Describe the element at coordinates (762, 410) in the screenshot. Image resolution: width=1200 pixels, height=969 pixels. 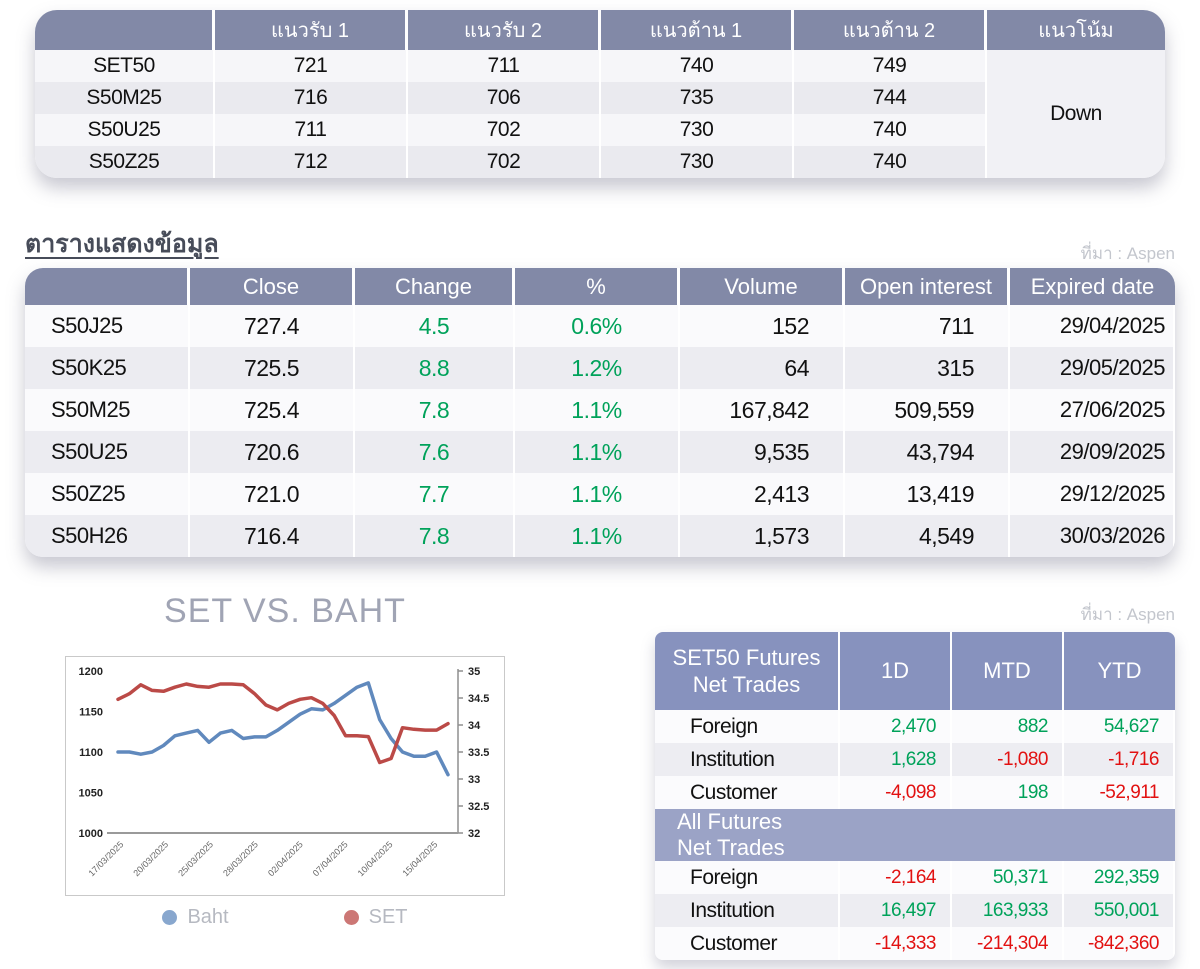
I see `volume-value: 167,842` at that location.